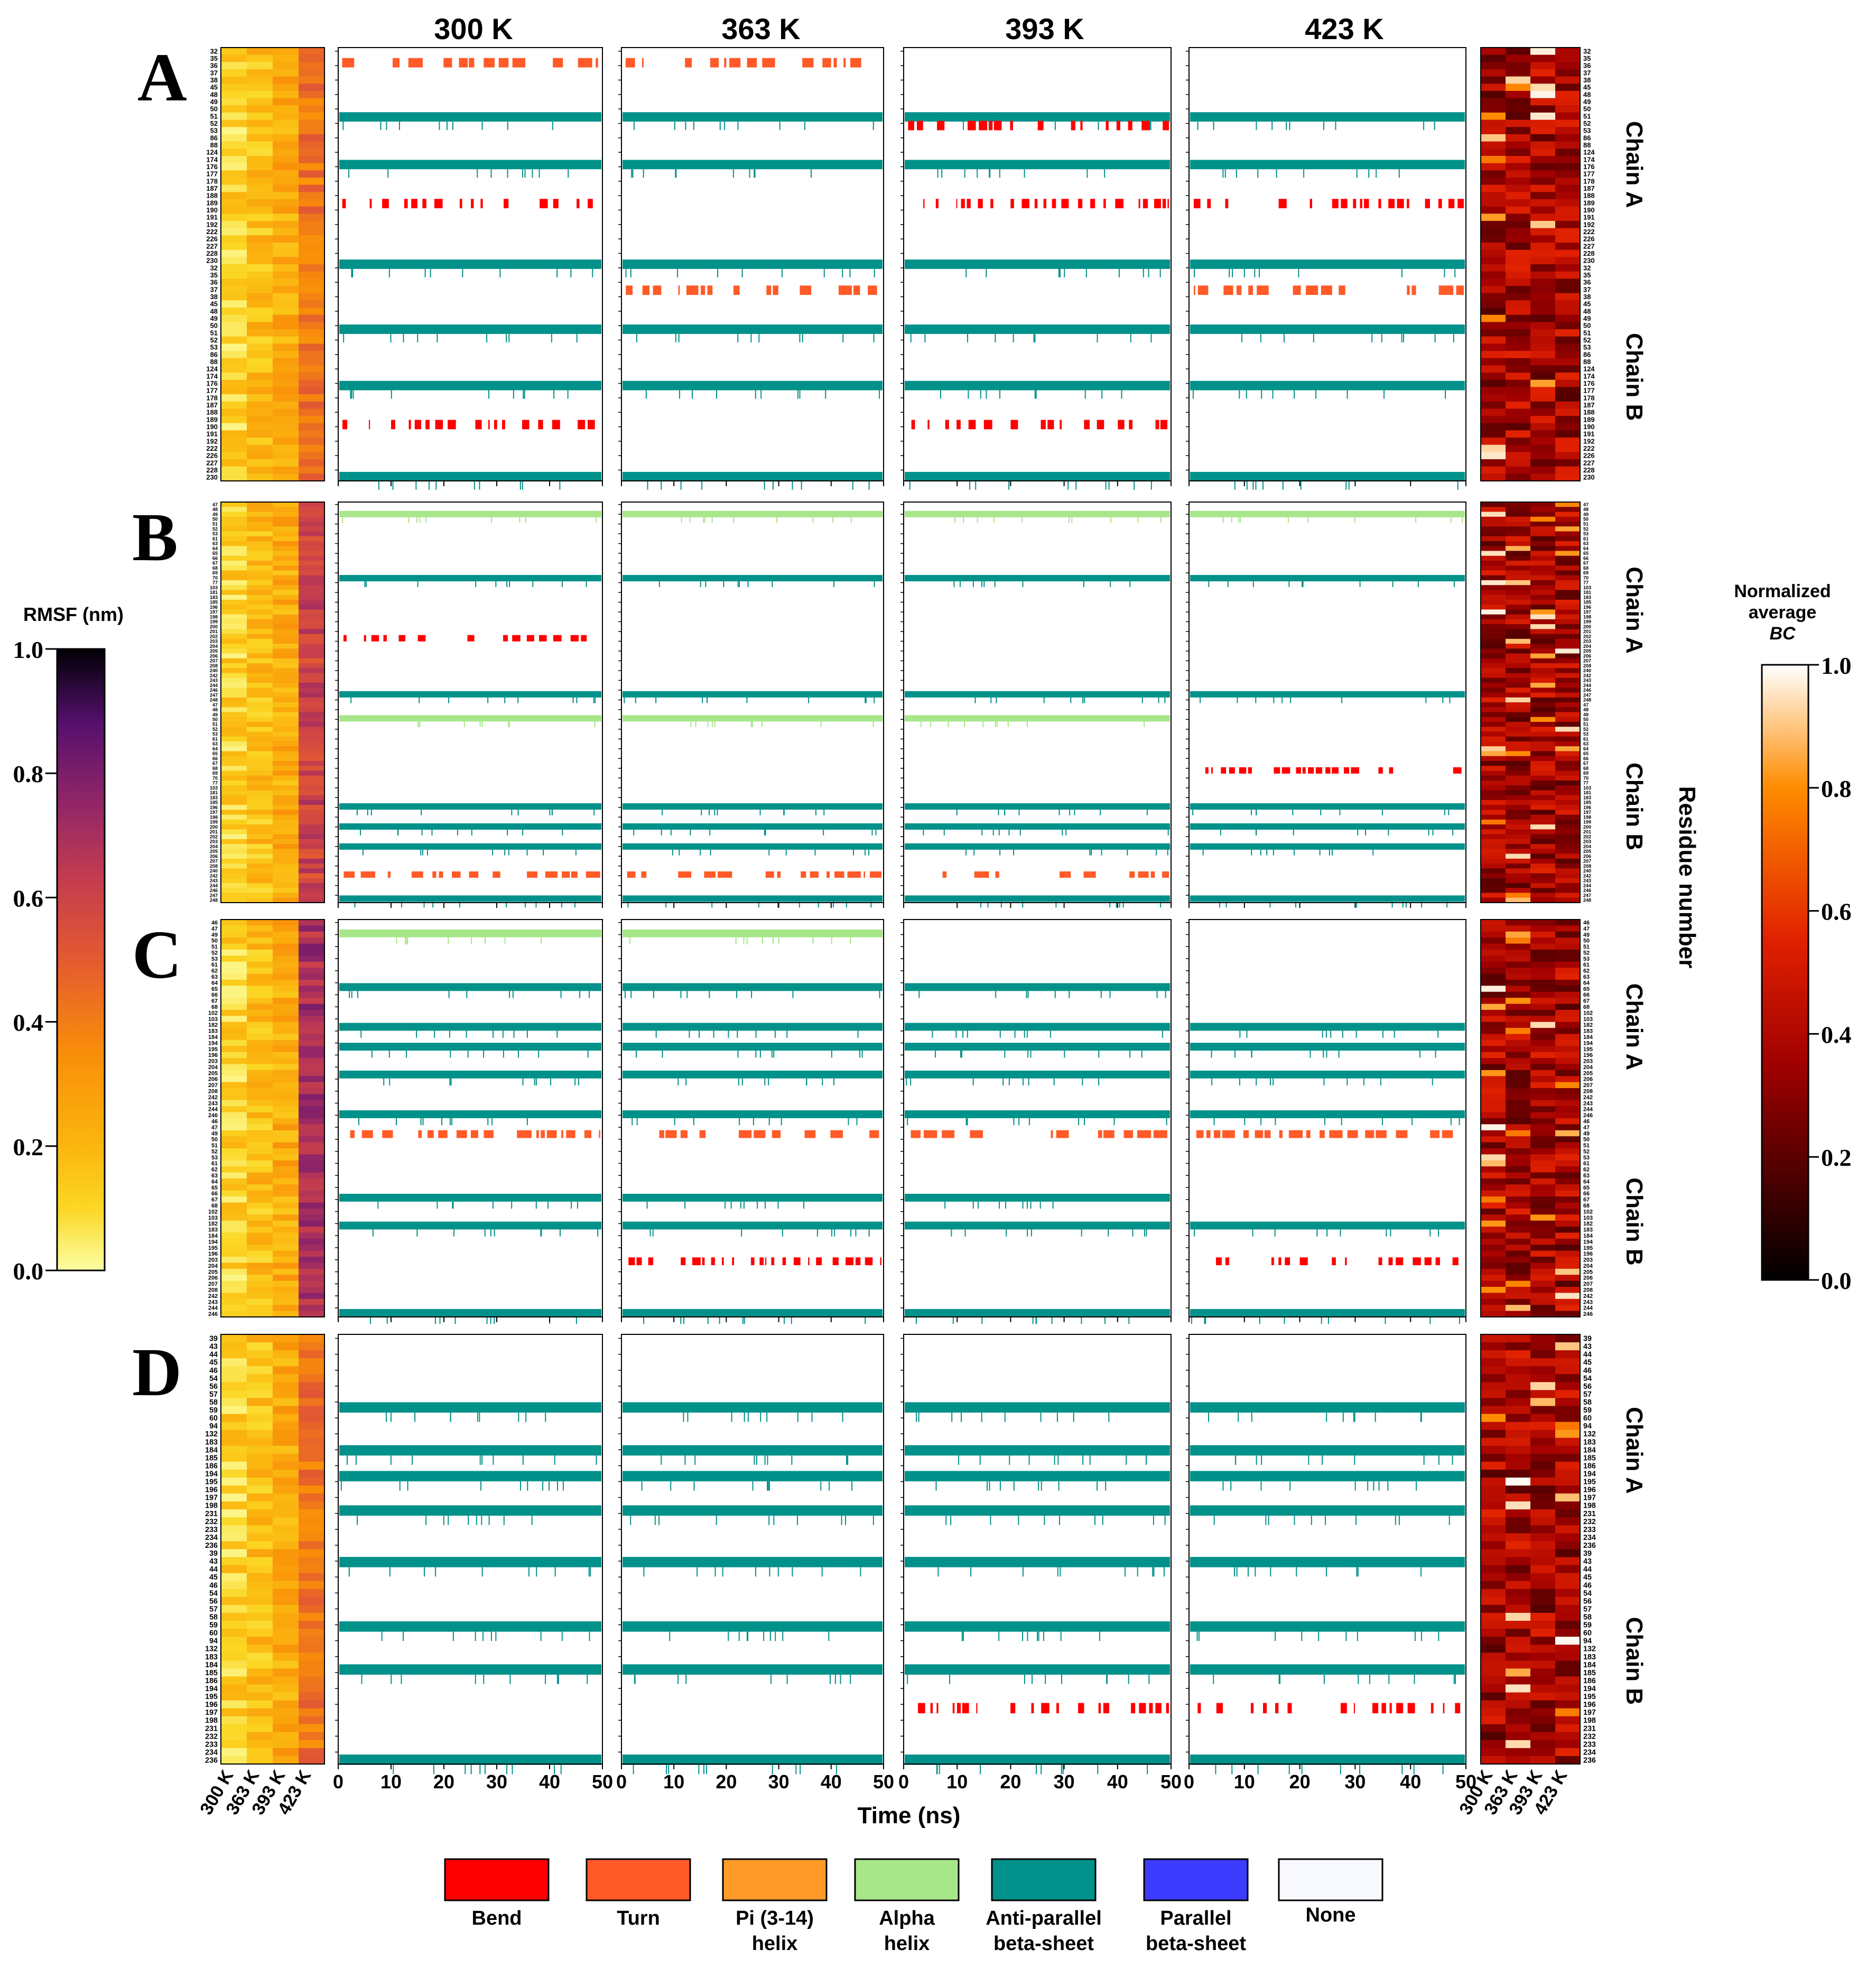 The height and width of the screenshot is (1968, 1876). Describe the element at coordinates (621, 1782) in the screenshot. I see `time-tick-label: 0` at that location.